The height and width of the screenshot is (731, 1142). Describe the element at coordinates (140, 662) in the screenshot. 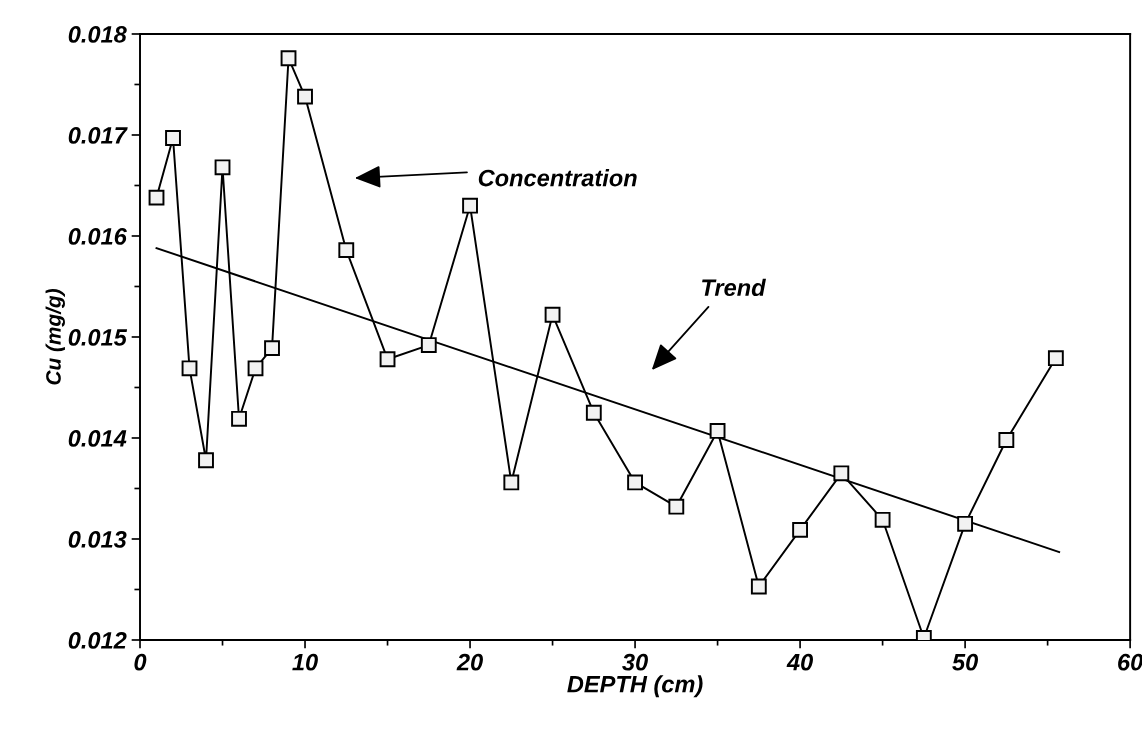

I see `x-tick-label: 0` at that location.